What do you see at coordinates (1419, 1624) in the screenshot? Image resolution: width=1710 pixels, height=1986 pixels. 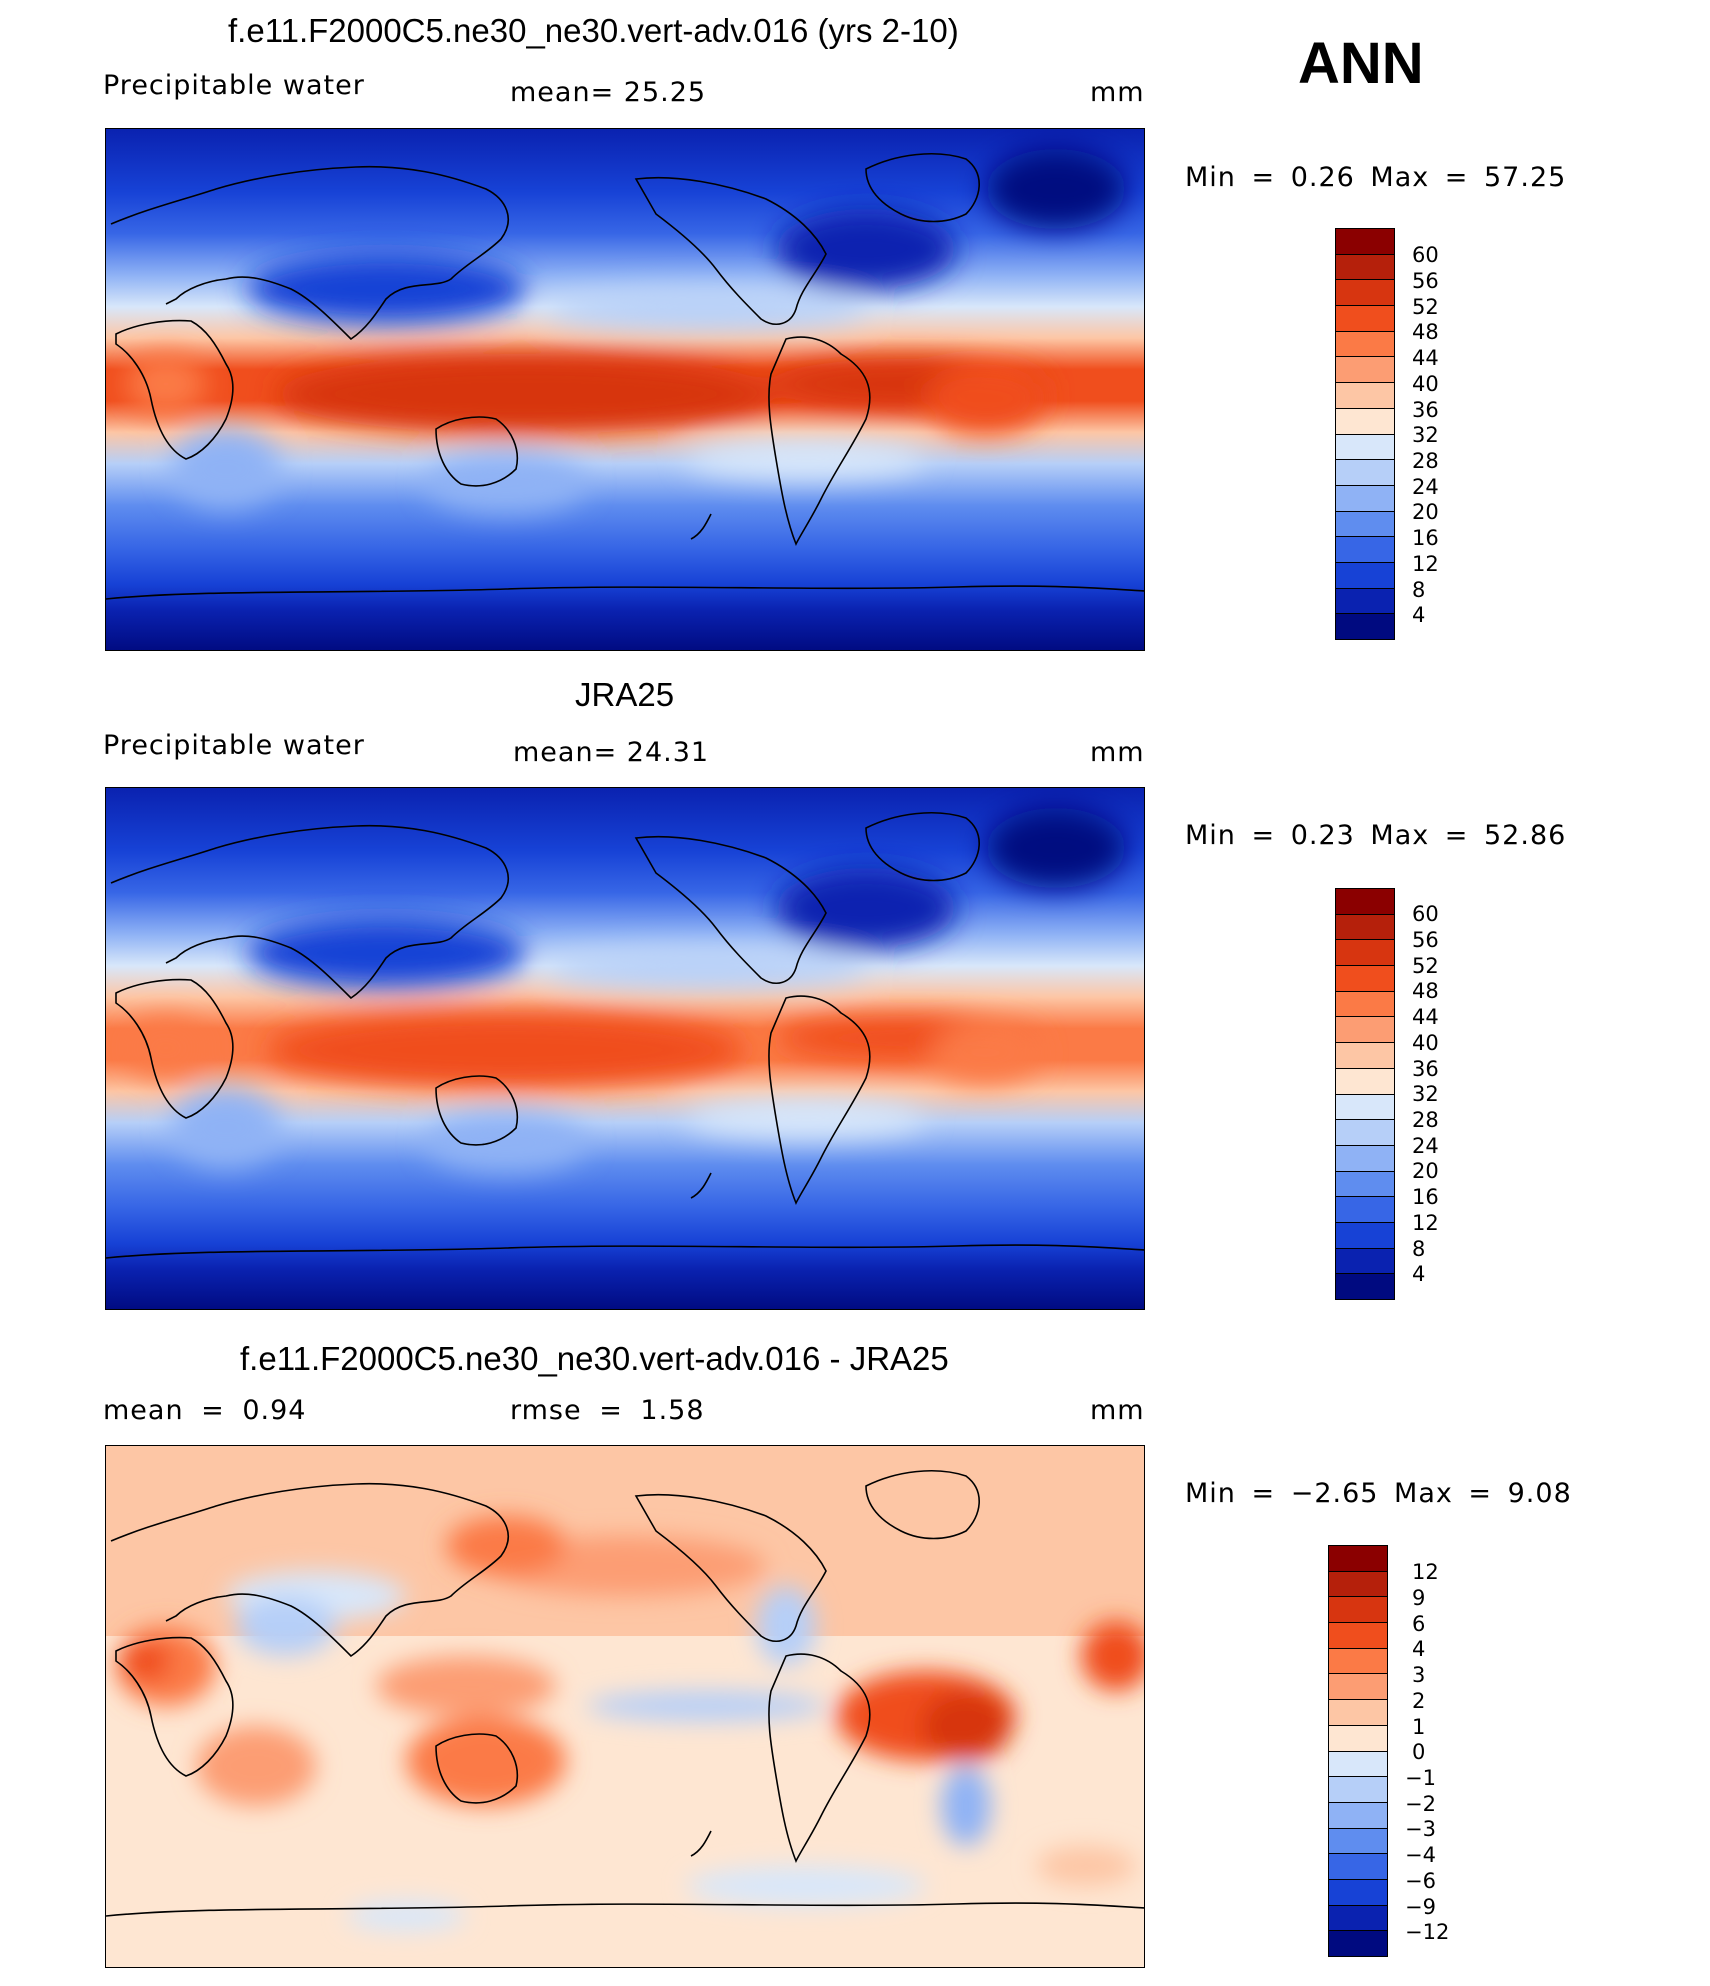 I see `panel-3-colorbar-tick: 6` at bounding box center [1419, 1624].